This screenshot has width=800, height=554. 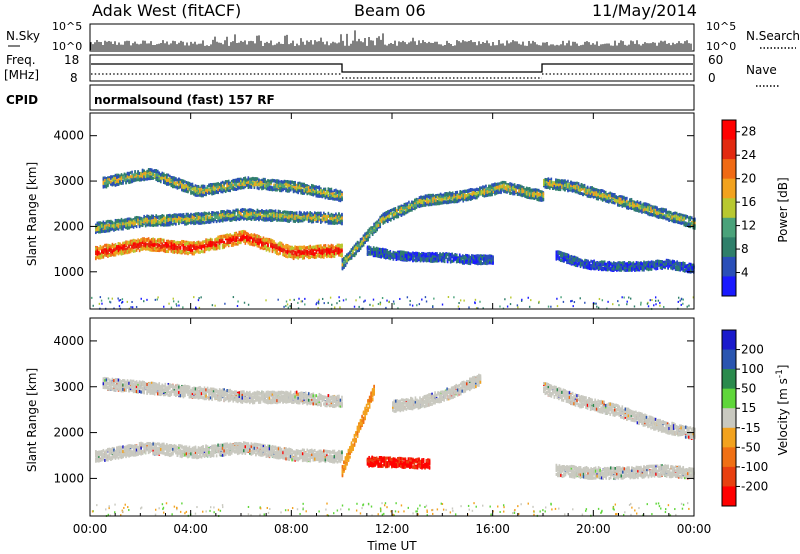 What do you see at coordinates (773, 36) in the screenshot?
I see `nsearch-label: N.Search` at bounding box center [773, 36].